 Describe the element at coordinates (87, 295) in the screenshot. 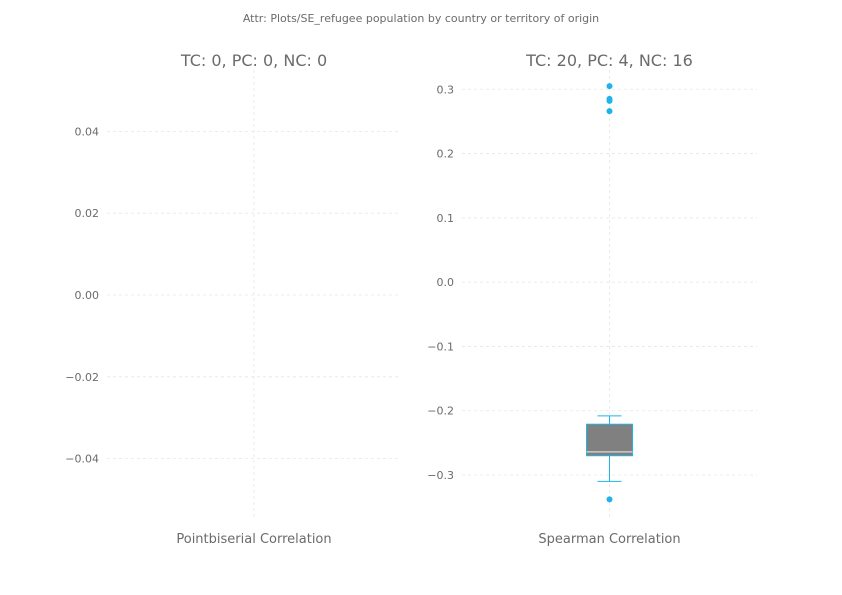

I see `y-tick-label-0-2: 0.00` at that location.